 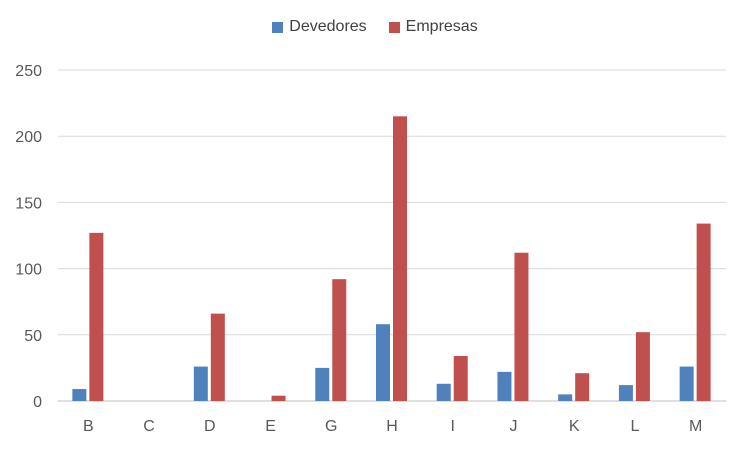 I want to click on x-tick-label: E, so click(x=270, y=426).